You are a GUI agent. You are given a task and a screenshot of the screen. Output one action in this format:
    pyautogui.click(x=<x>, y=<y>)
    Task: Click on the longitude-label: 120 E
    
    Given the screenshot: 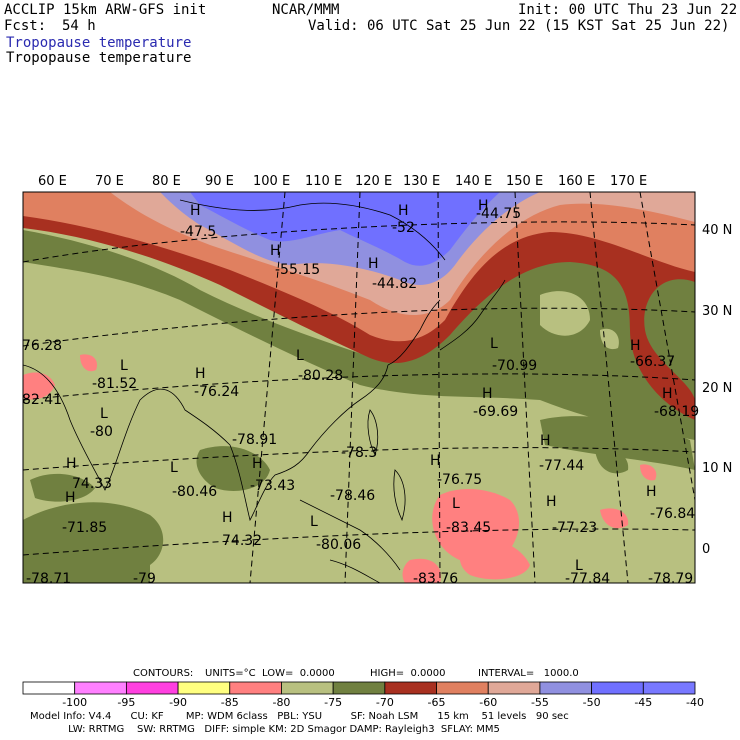 What is the action you would take?
    pyautogui.click(x=373, y=181)
    